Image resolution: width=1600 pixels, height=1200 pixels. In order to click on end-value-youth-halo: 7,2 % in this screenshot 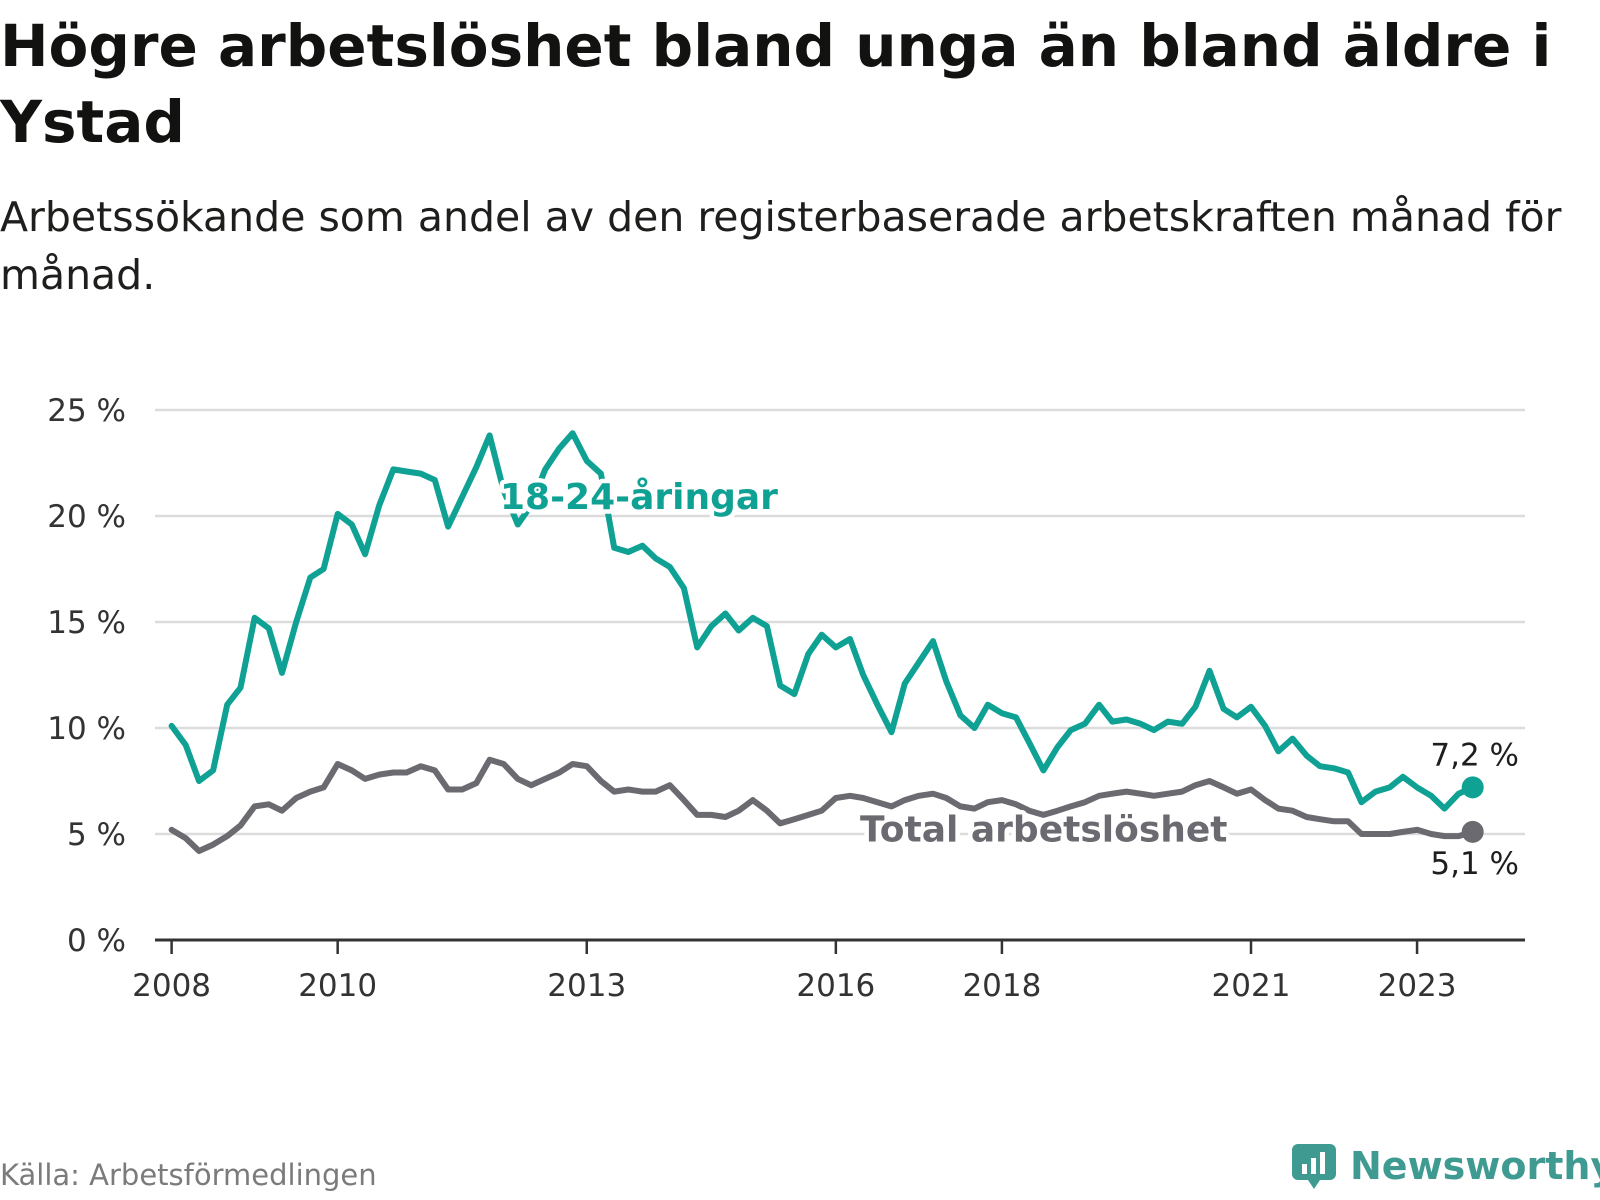, I will do `click(1474, 755)`.